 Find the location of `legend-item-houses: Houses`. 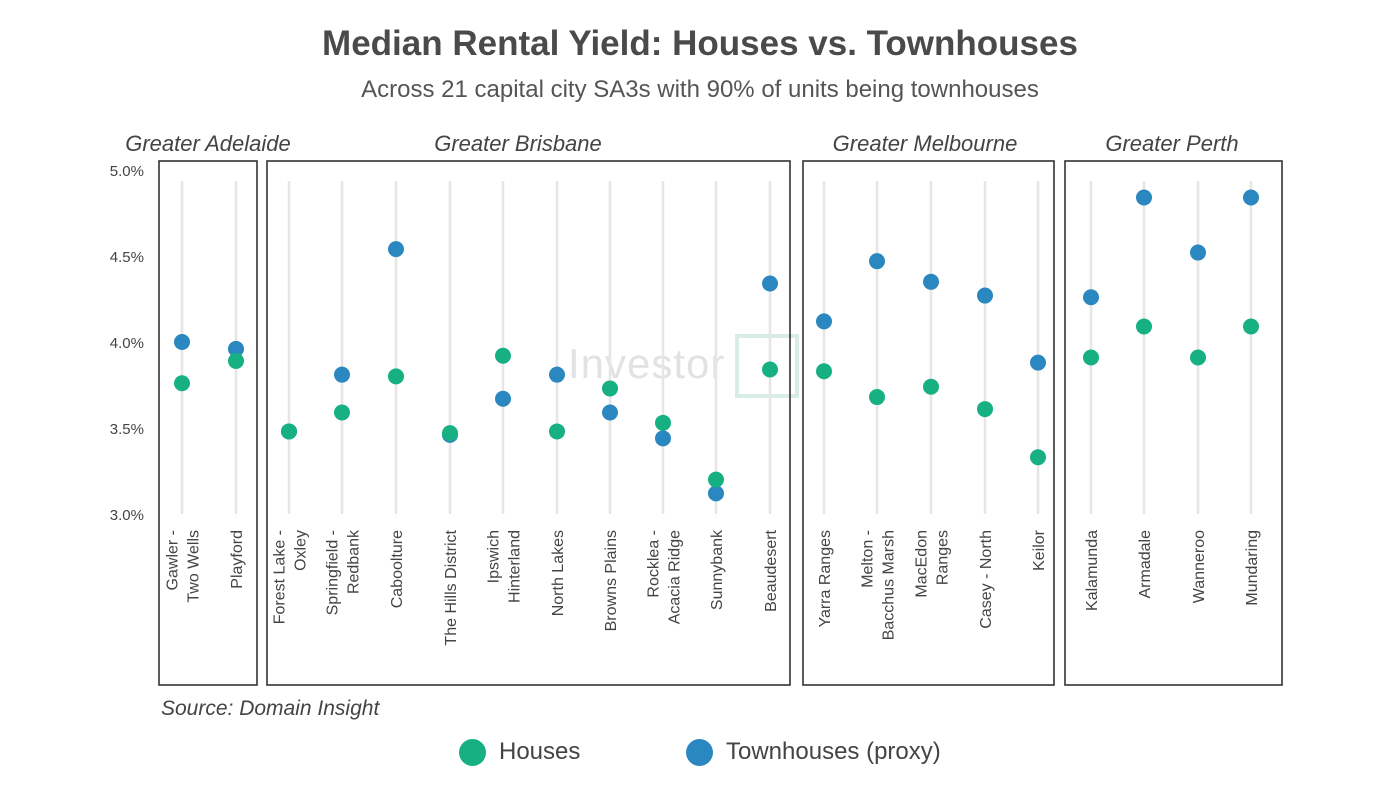

legend-item-houses: Houses is located at coordinates (519, 752).